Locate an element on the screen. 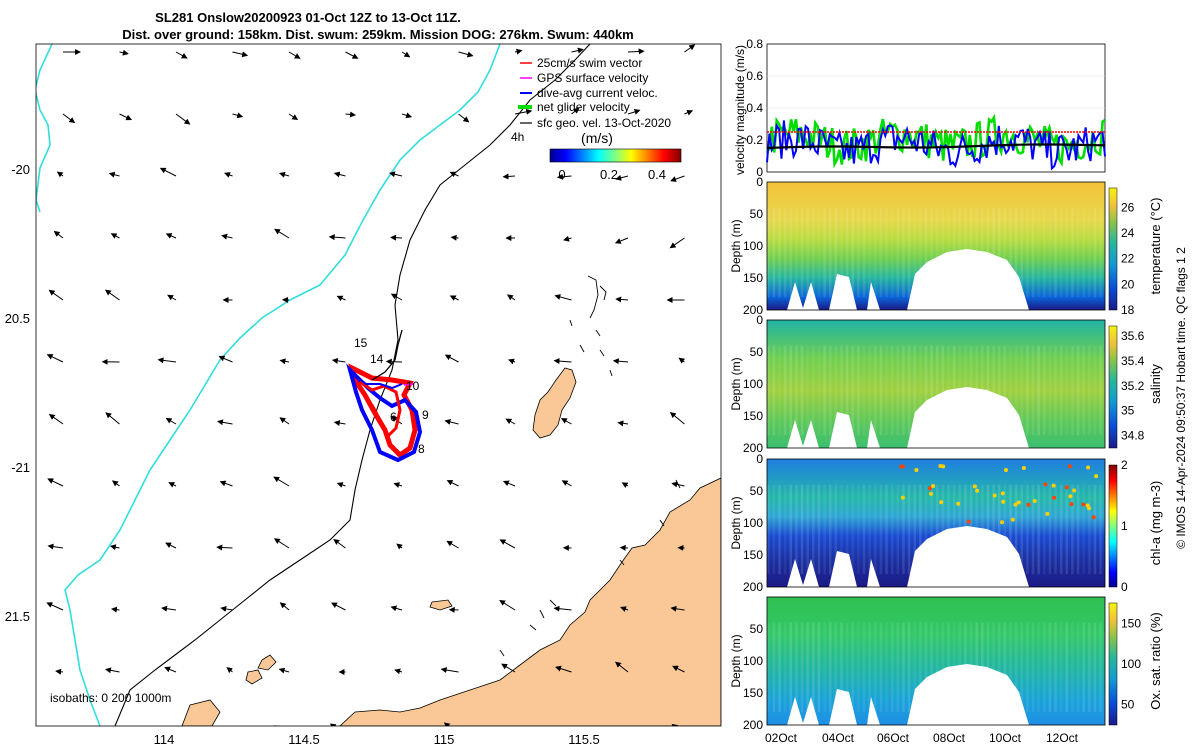 The height and width of the screenshot is (750, 1200). section-frame is located at coordinates (936, 523).